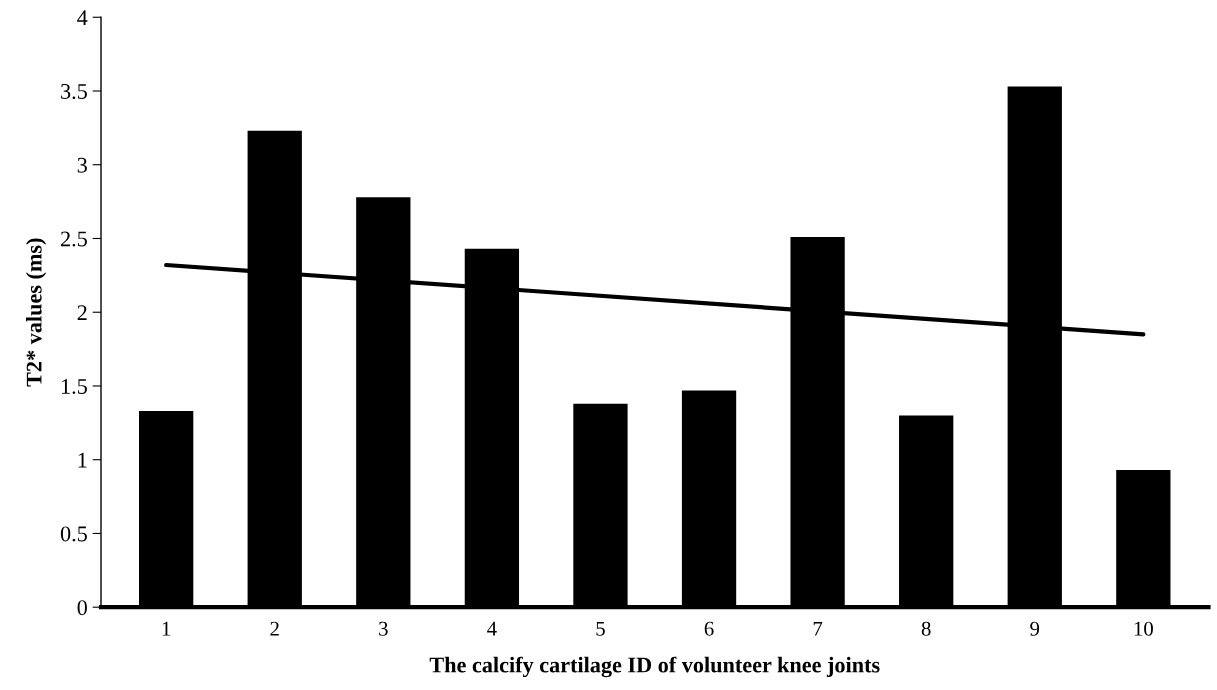  Describe the element at coordinates (166, 628) in the screenshot. I see `x-tick-label: 1` at that location.